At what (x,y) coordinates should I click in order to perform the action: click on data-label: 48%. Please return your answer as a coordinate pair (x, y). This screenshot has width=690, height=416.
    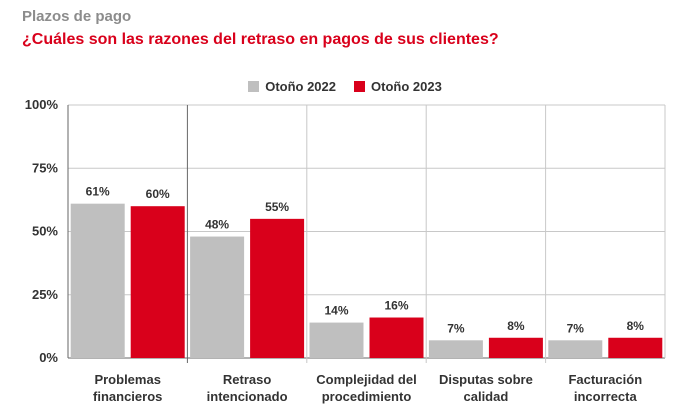
    Looking at the image, I should click on (217, 225).